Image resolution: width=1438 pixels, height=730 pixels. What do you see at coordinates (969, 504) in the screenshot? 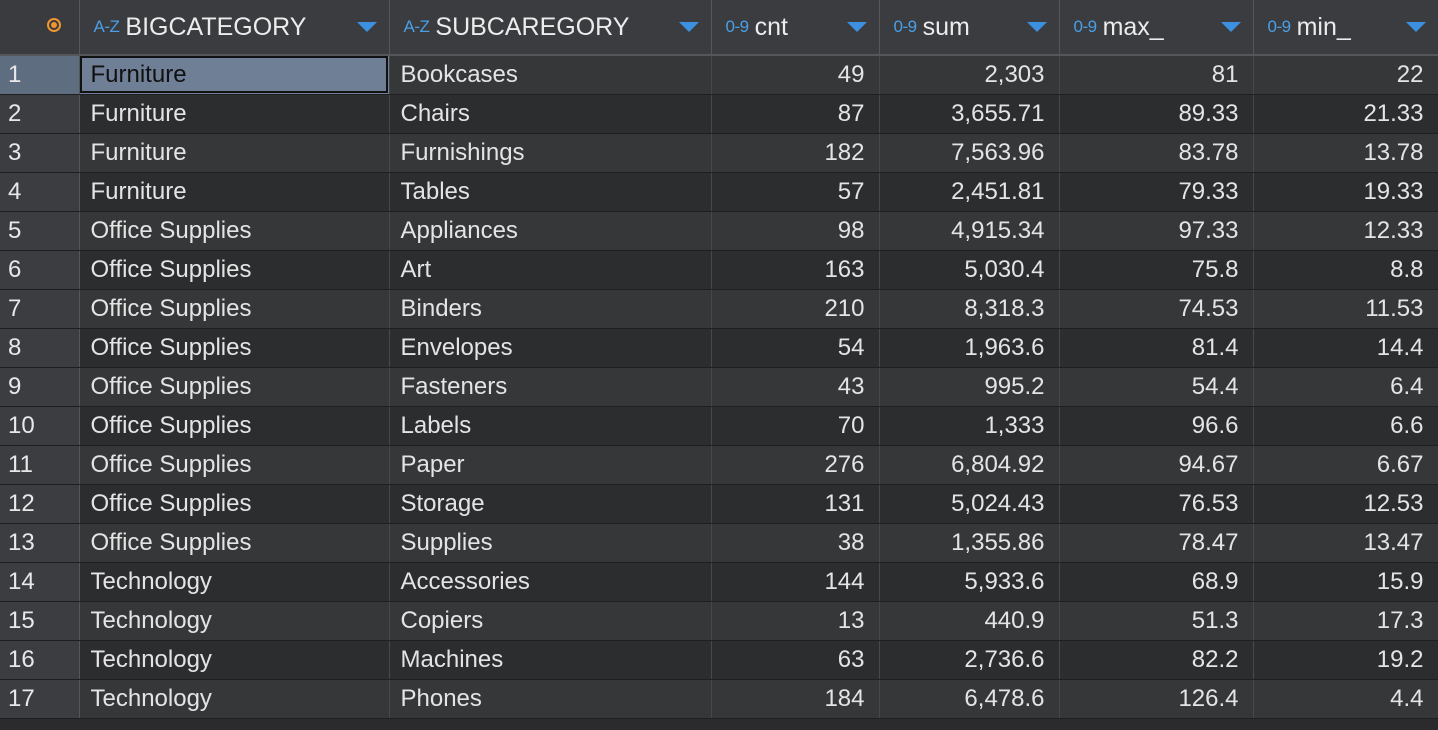
I see `cell-sum: 5,024.43` at bounding box center [969, 504].